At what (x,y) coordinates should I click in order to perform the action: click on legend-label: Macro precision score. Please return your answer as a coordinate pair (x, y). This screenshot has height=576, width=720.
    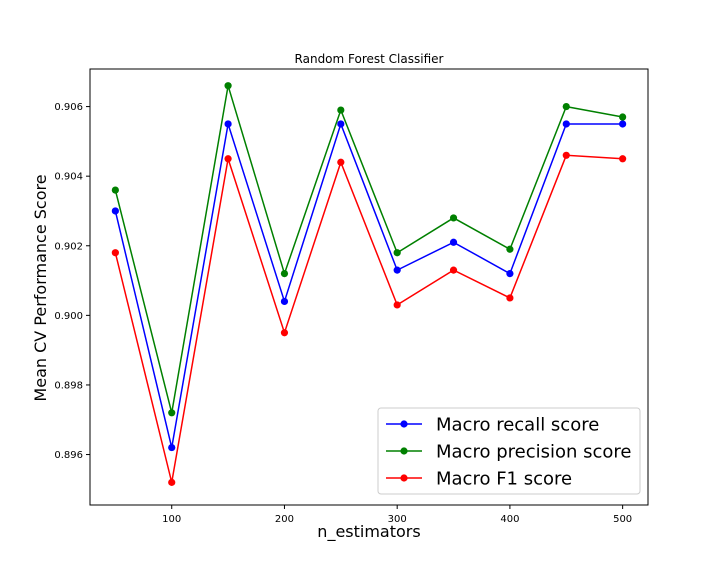
    Looking at the image, I should click on (534, 452).